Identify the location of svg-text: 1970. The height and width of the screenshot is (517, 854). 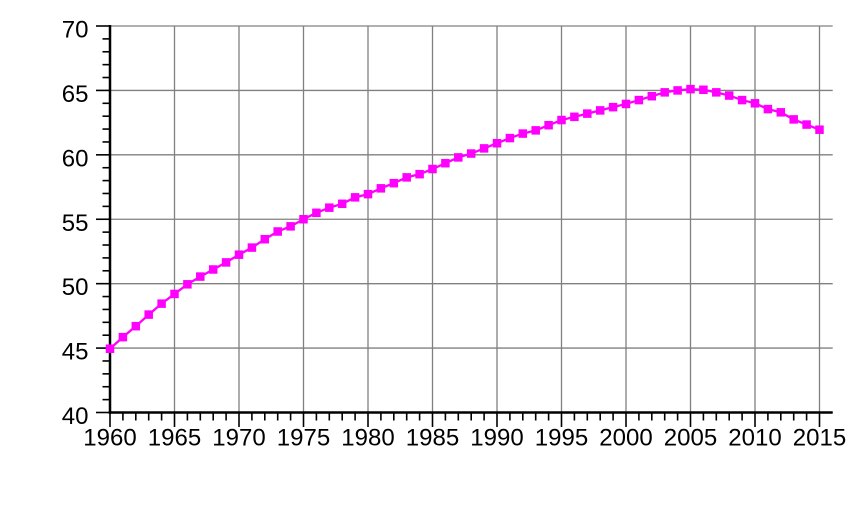
(238, 437).